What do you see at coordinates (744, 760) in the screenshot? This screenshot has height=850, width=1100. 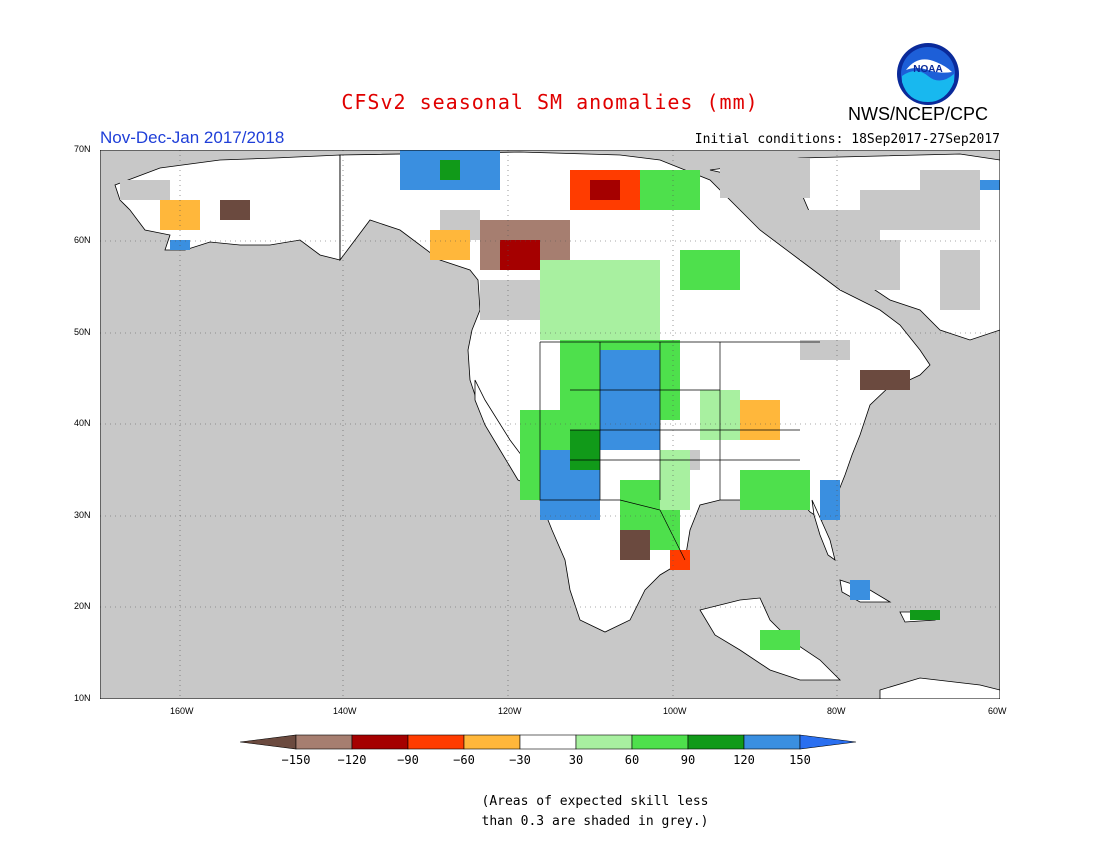 I see `colorbar-tick-label: 120` at bounding box center [744, 760].